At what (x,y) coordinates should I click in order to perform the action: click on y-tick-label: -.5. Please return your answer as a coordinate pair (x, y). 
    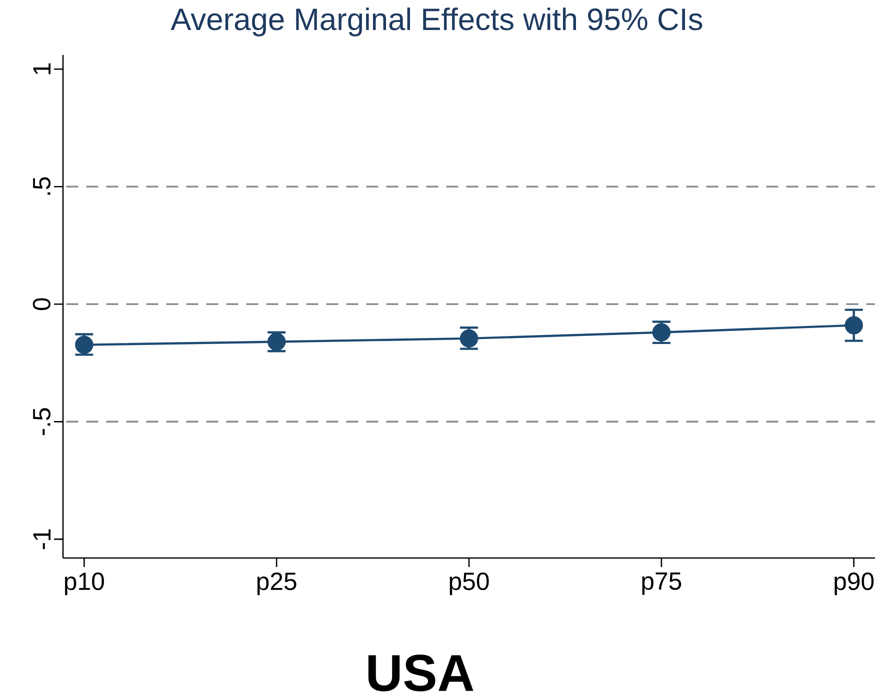
    Looking at the image, I should click on (41, 422).